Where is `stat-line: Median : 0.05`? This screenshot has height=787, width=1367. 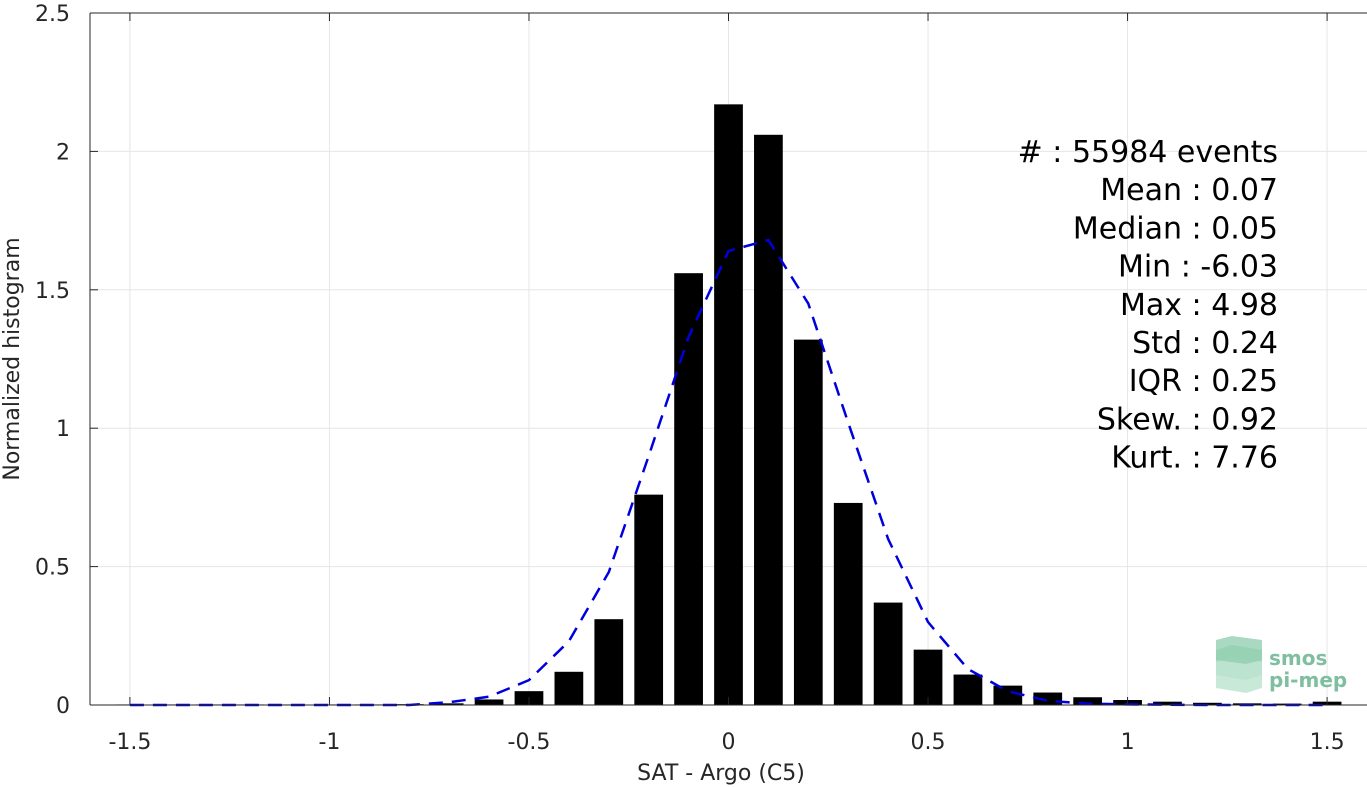
stat-line: Median : 0.05 is located at coordinates (1175, 228).